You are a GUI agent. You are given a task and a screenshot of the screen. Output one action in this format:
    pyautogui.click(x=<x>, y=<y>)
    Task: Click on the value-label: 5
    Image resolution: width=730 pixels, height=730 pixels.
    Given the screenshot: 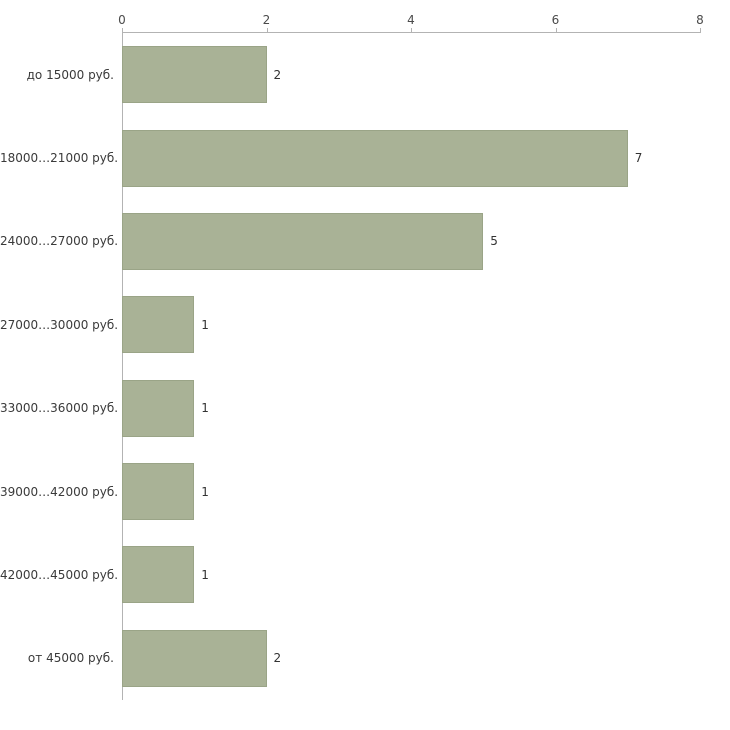 What is the action you would take?
    pyautogui.click(x=494, y=241)
    